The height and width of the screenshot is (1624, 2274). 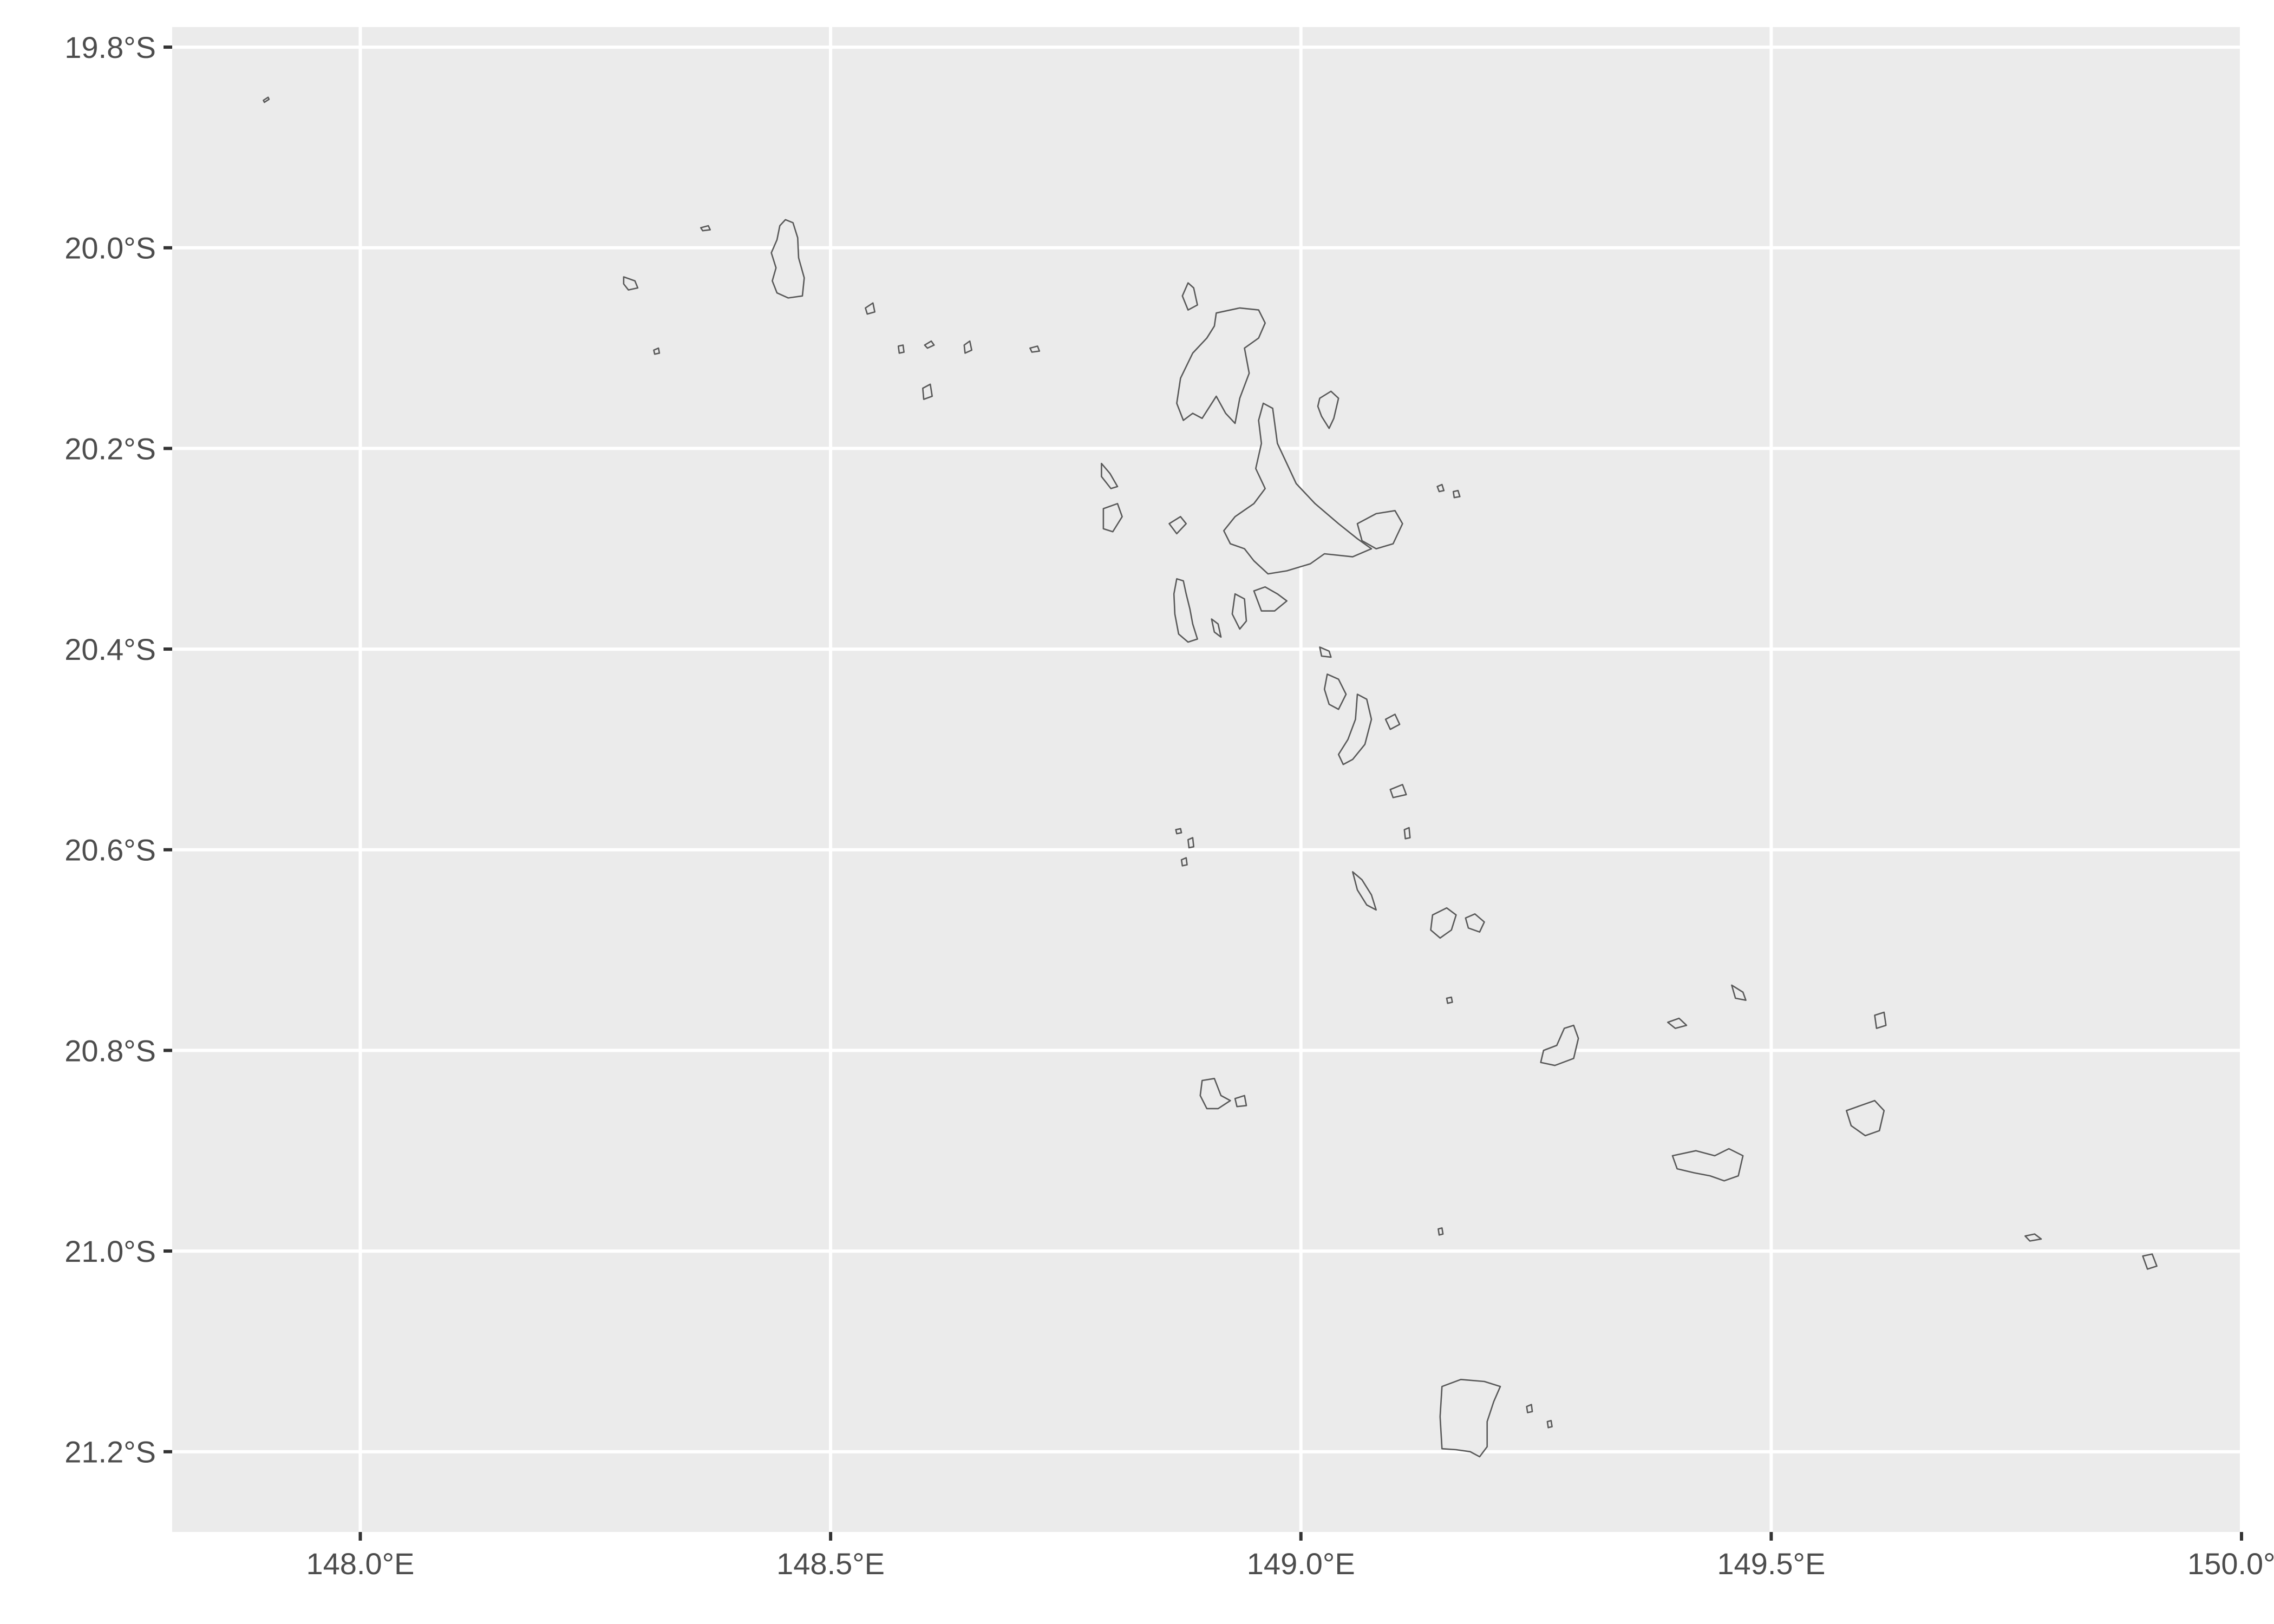 I want to click on island-w3, so click(x=1177, y=525).